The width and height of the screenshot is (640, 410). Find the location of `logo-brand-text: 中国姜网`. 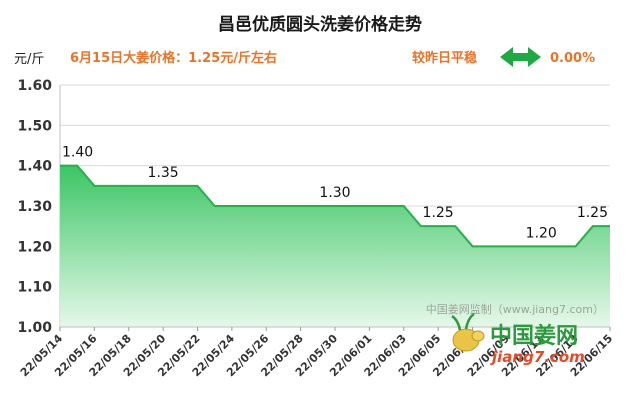

logo-brand-text: 中国姜网 is located at coordinates (534, 336).